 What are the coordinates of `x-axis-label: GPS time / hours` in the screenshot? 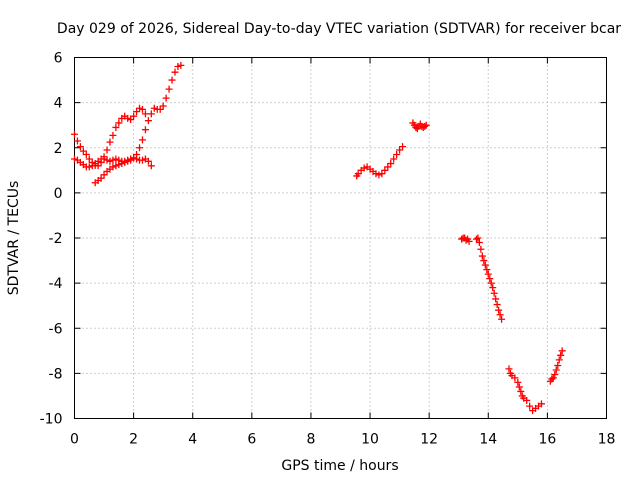 It's located at (339, 466).